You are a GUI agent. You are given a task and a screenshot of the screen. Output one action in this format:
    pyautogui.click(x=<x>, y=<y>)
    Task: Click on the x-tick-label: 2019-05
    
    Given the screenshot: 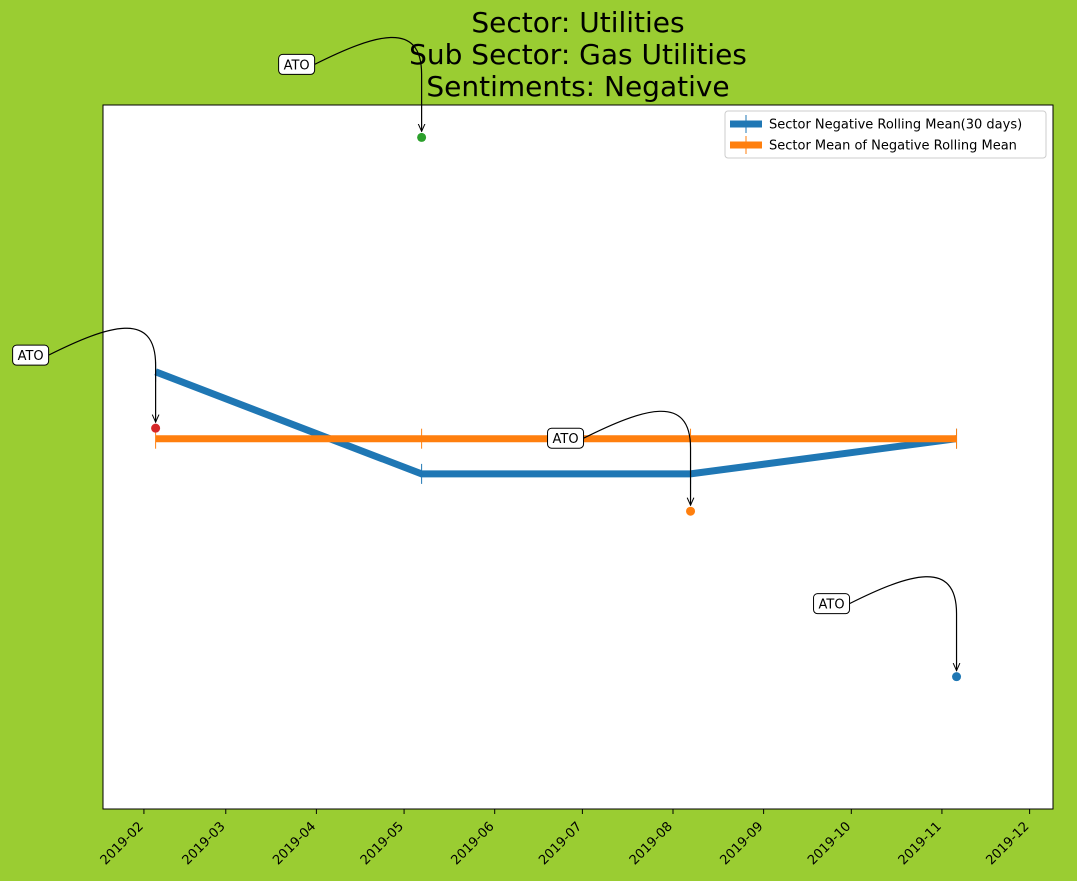 What is the action you would take?
    pyautogui.click(x=382, y=843)
    